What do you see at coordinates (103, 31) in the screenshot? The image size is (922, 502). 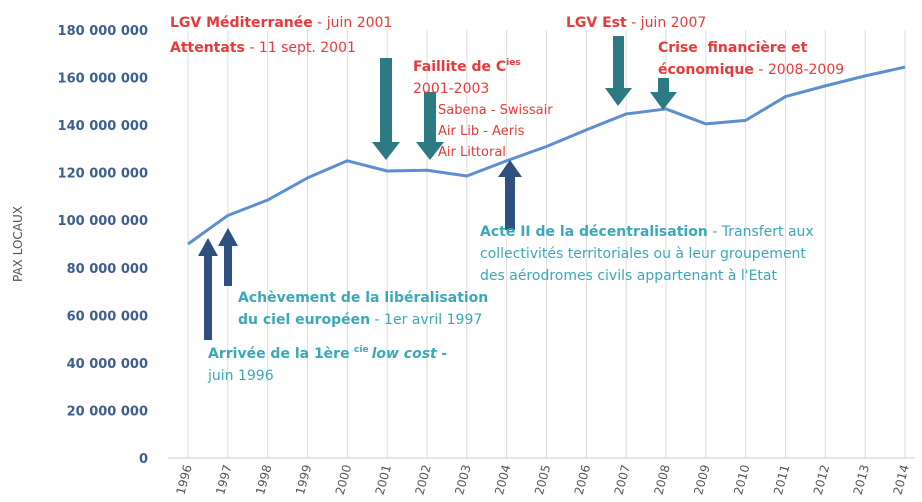 I see `y-tick-label: 180 000 000` at bounding box center [103, 31].